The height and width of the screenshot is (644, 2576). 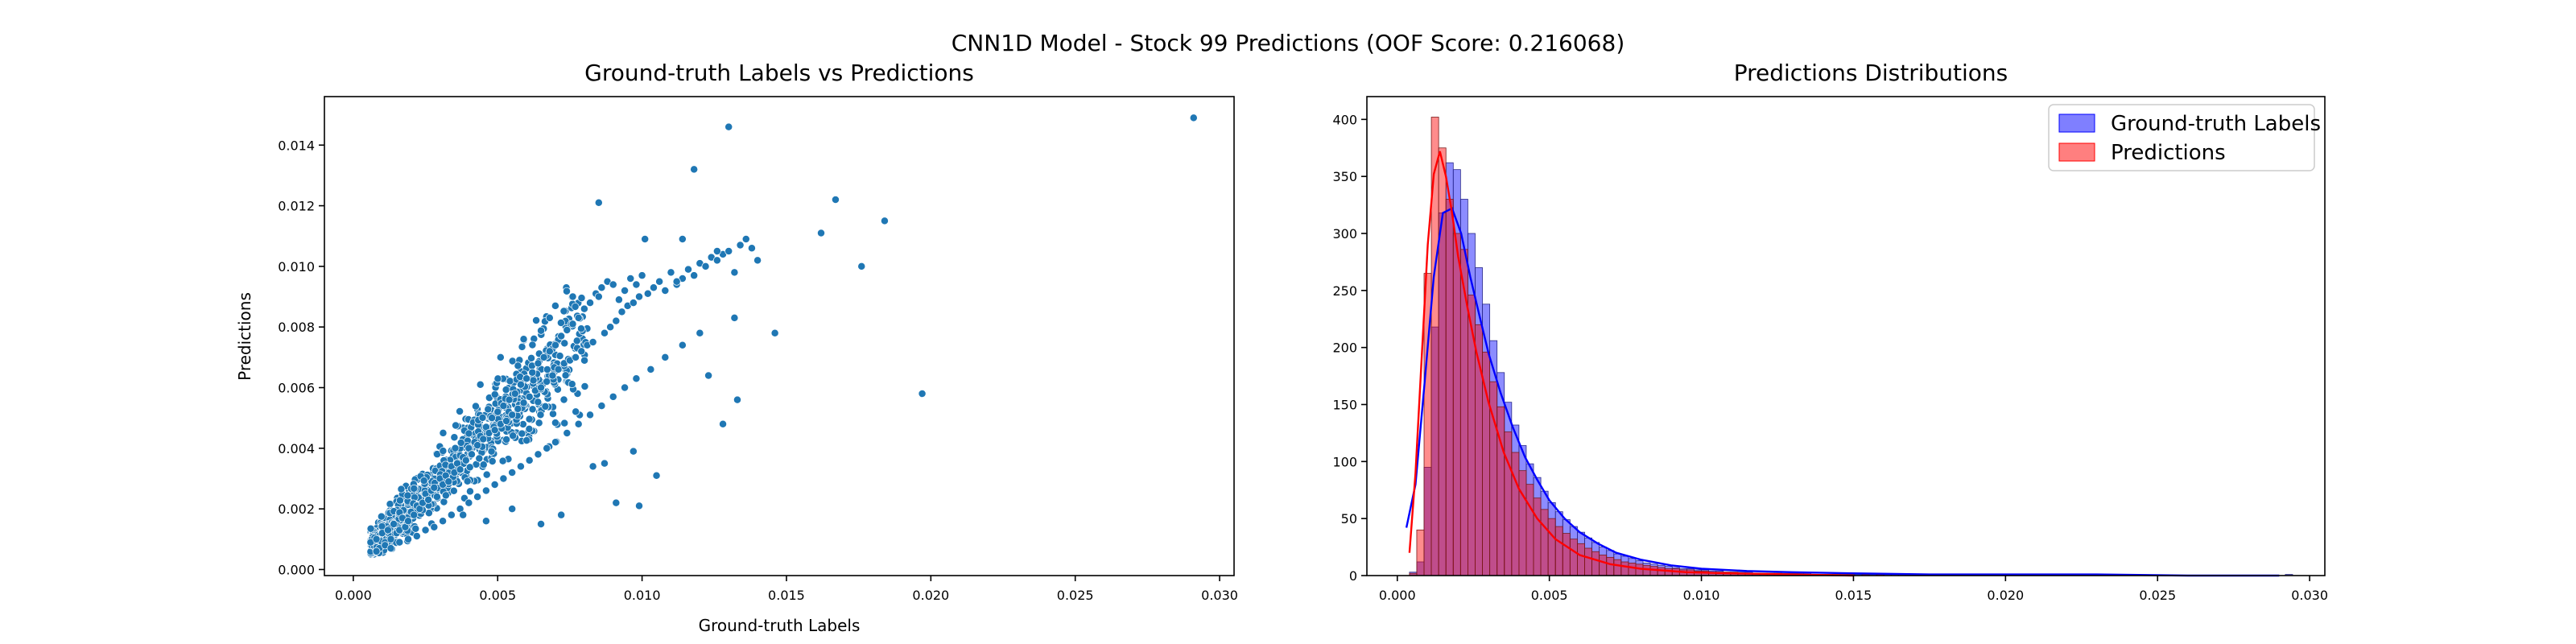 What do you see at coordinates (930, 595) in the screenshot?
I see `scatter-xtick-label: 0.020` at bounding box center [930, 595].